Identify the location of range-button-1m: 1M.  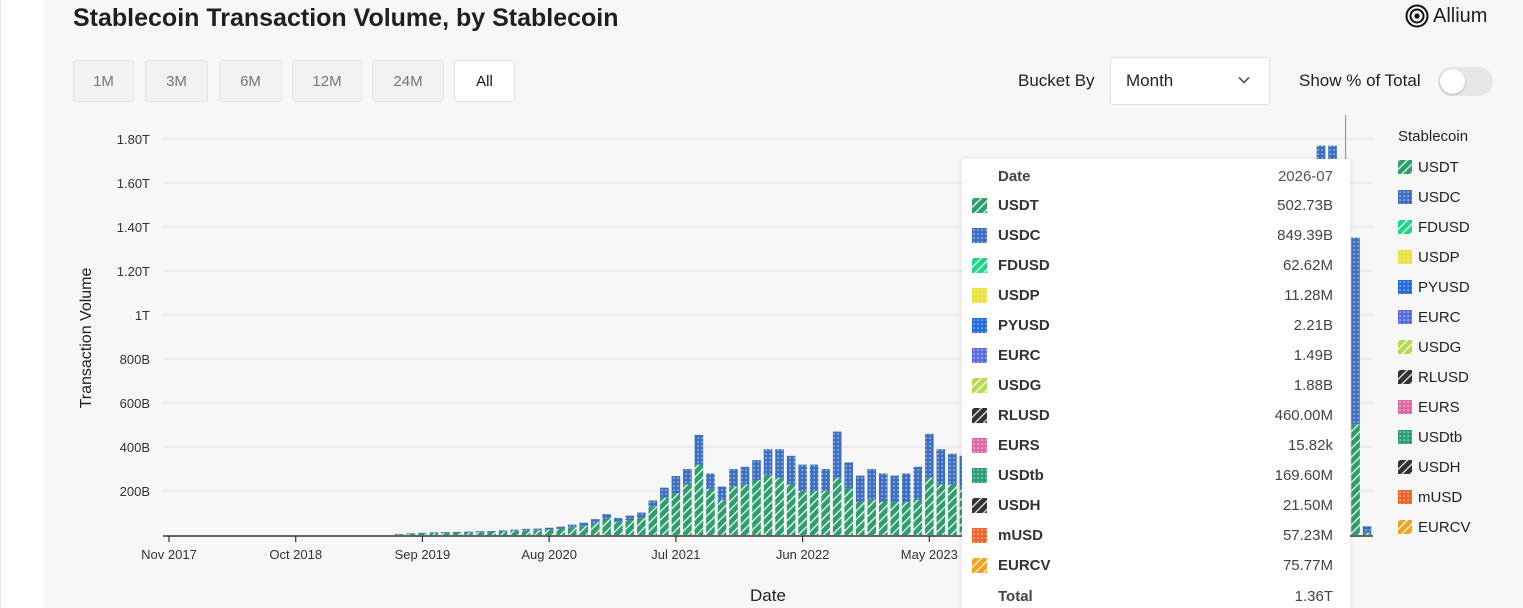
(103, 81).